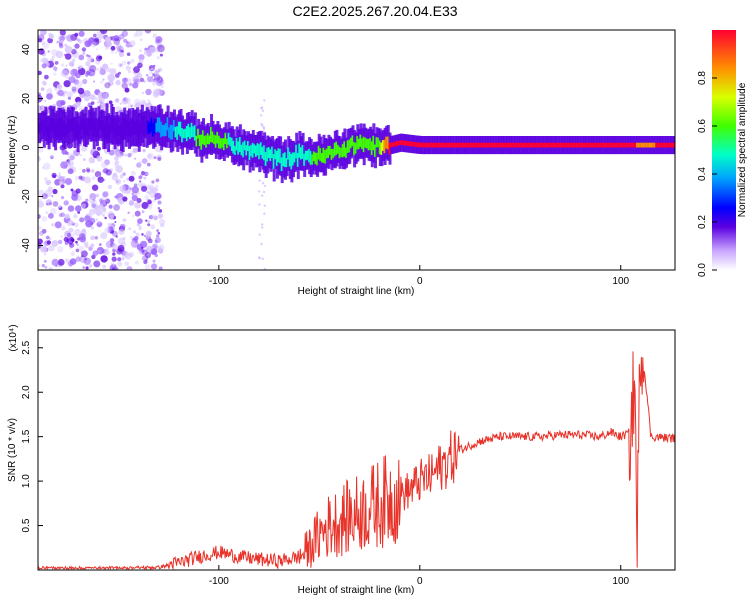 This screenshot has width=750, height=600. I want to click on spectrogram-x-ticks: -100 0 100, so click(419, 276).